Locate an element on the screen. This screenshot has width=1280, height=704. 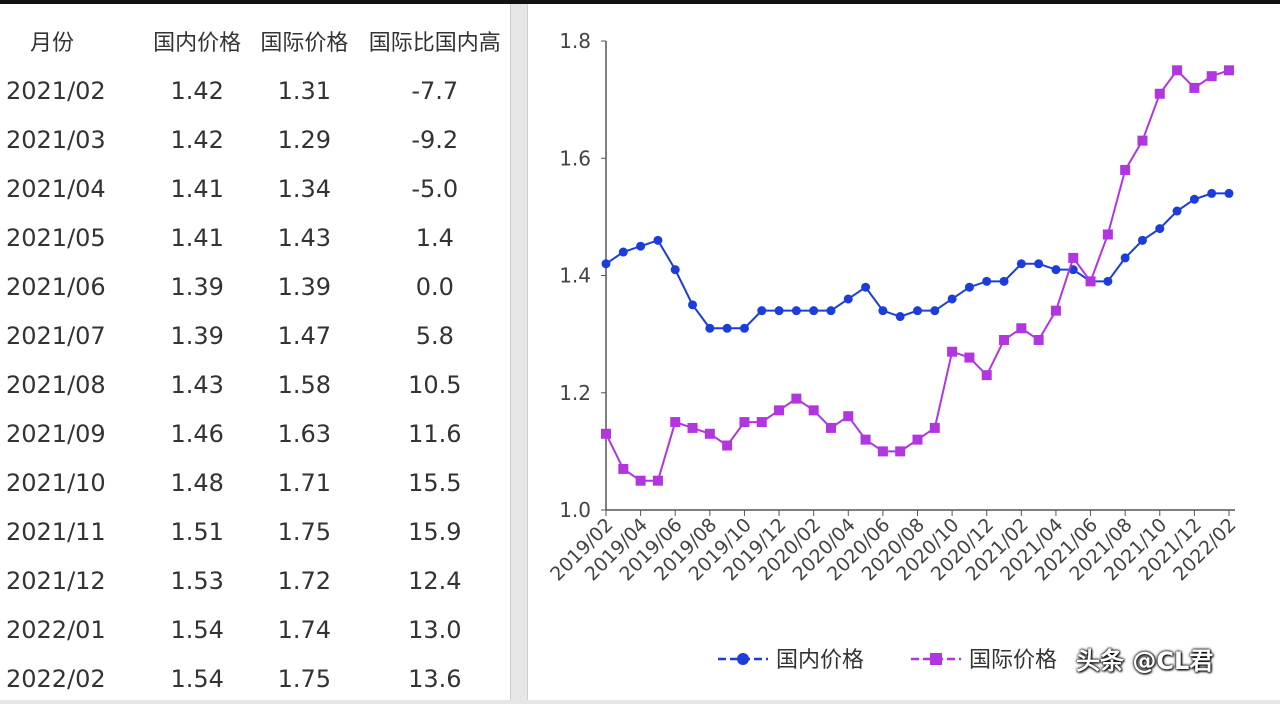
legend-label-1: 国内价格 is located at coordinates (820, 660).